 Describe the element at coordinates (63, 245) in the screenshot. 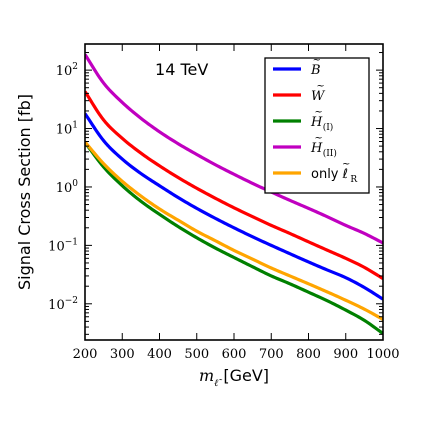

I see `y-tick-label: 10⁻¹` at that location.